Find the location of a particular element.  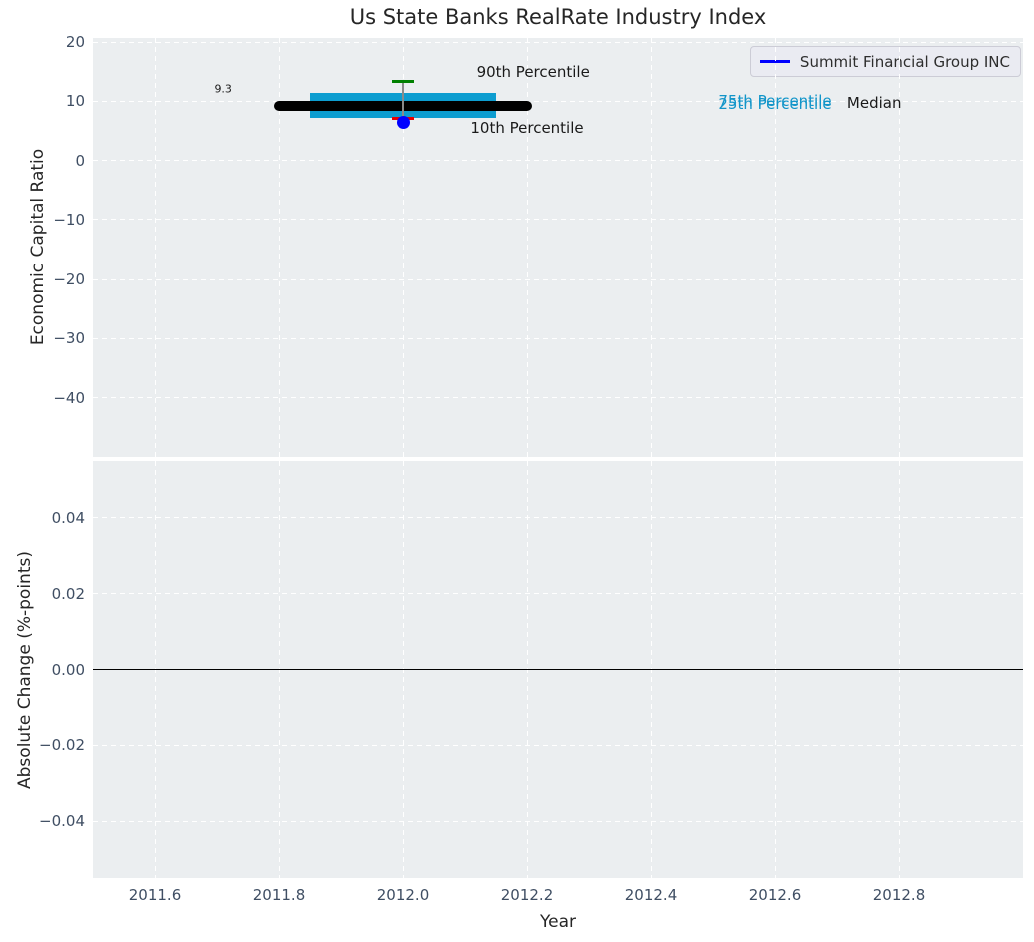

chart-title: Us State Banks RealRate Industry Index is located at coordinates (558, 17).